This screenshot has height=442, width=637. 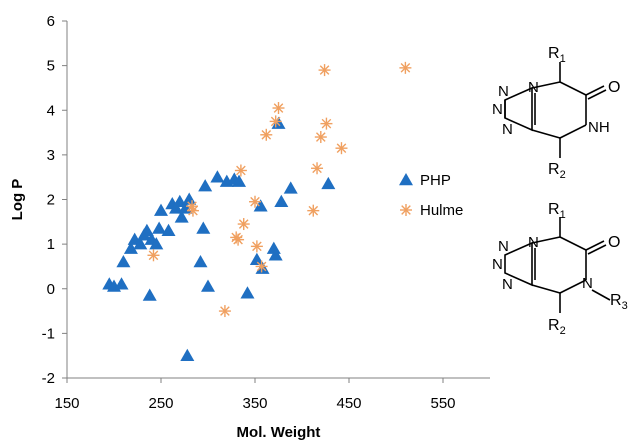 What do you see at coordinates (431, 195) in the screenshot?
I see `legend: PHP Hulme` at bounding box center [431, 195].